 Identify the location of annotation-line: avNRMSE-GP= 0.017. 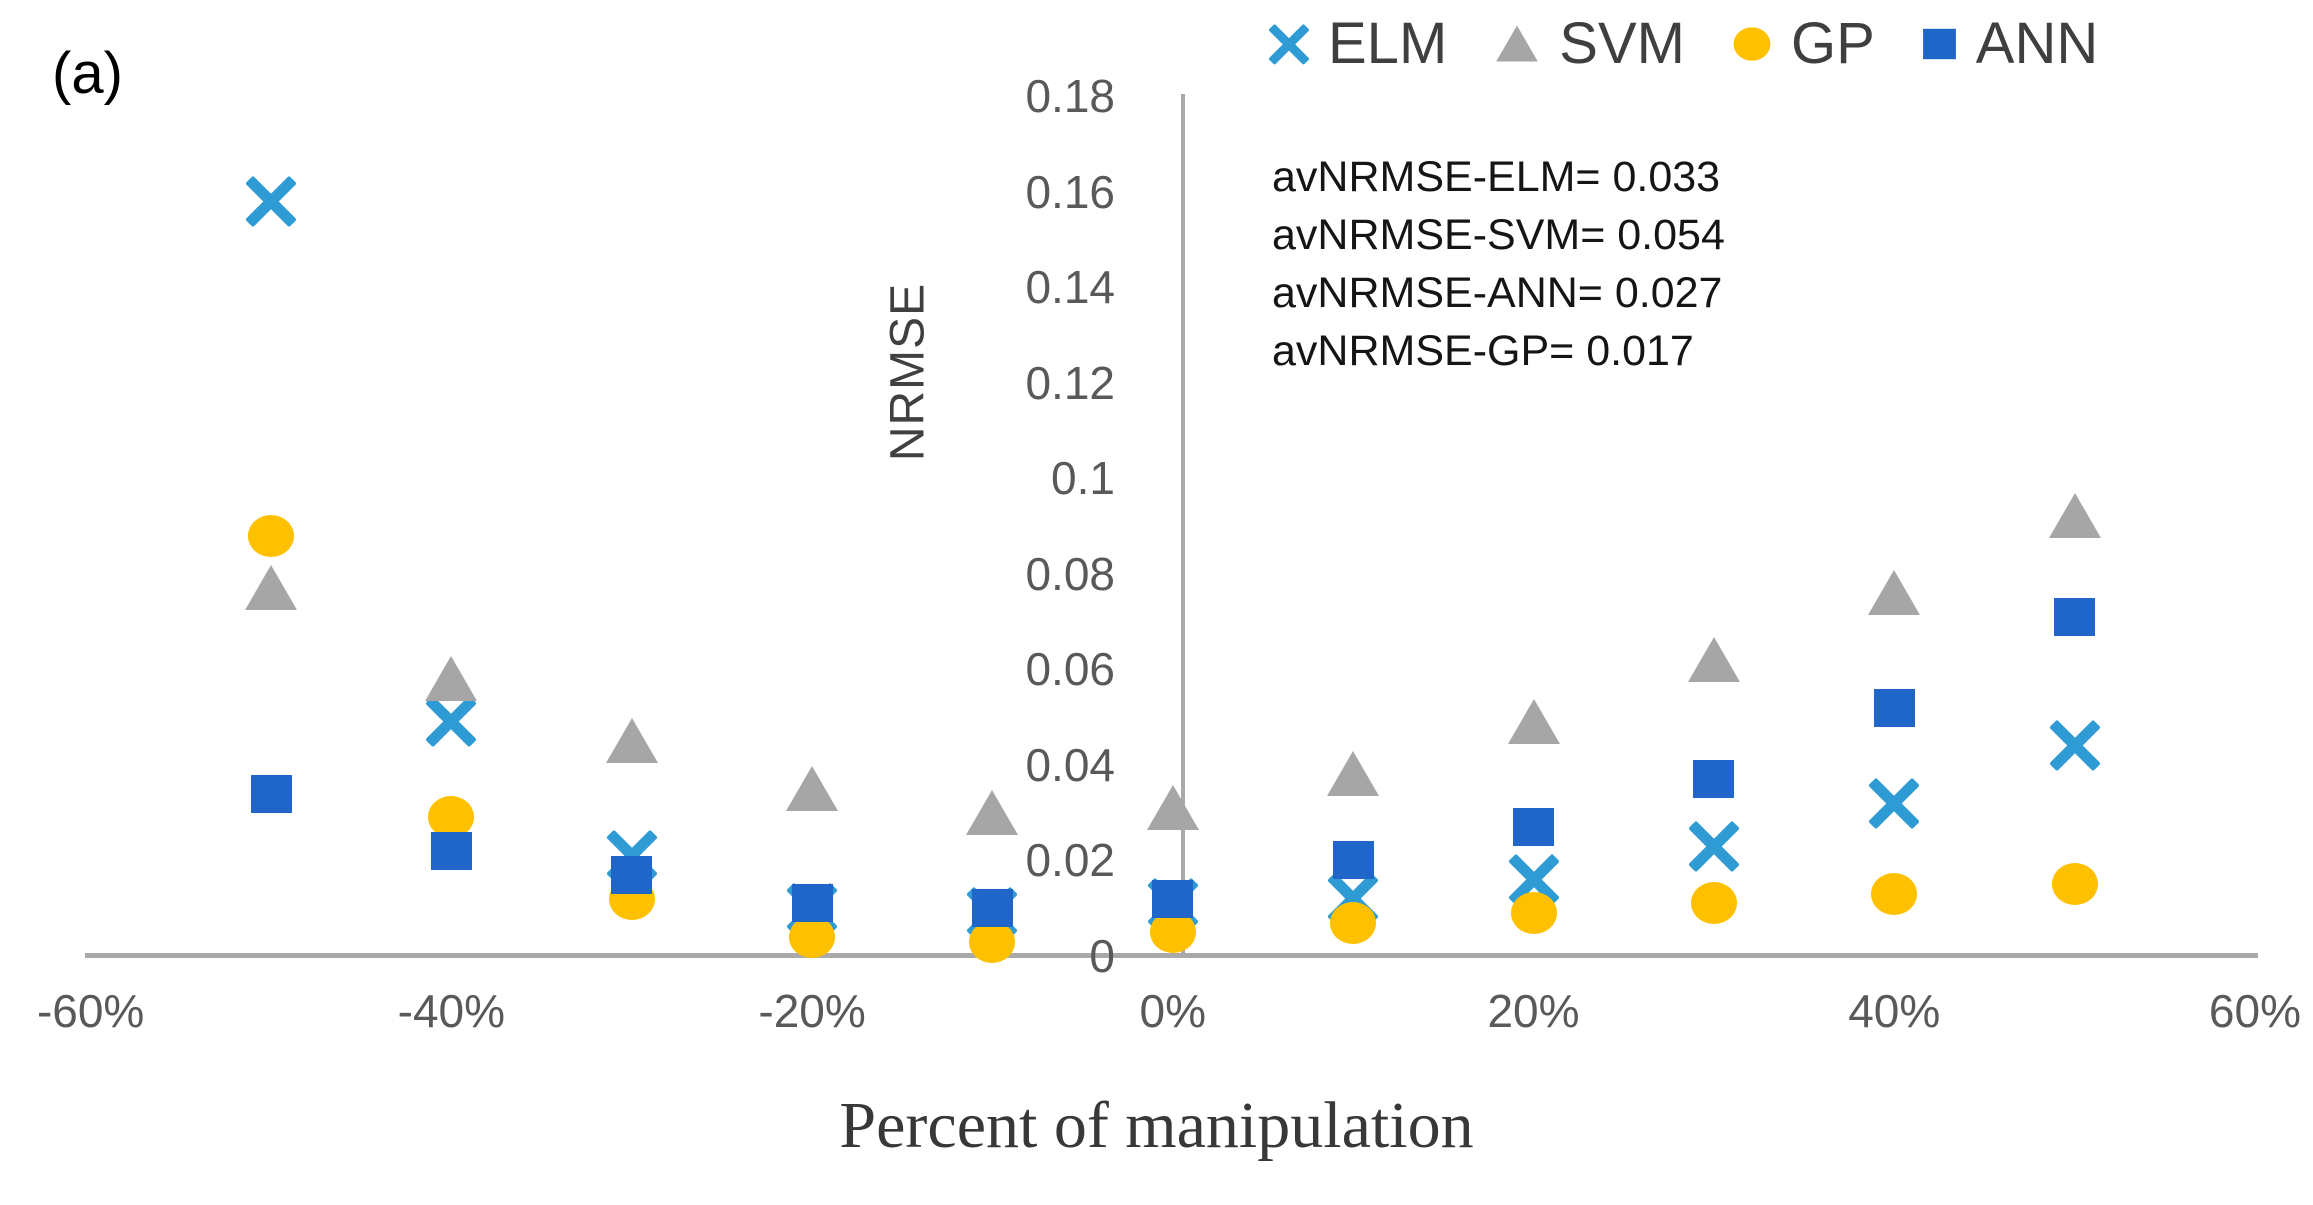
(1483, 351).